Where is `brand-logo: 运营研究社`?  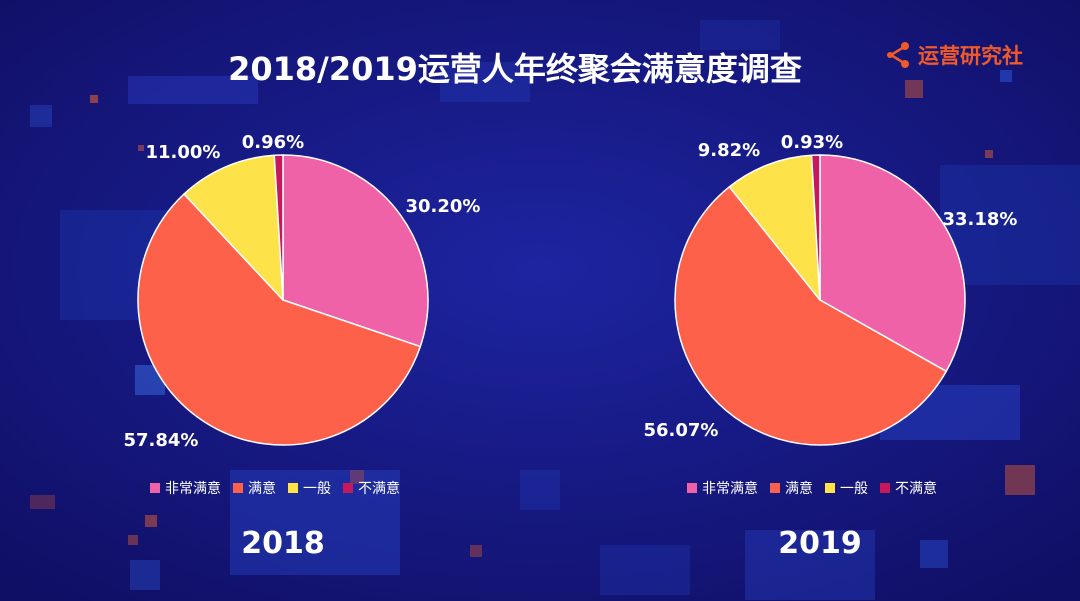
brand-logo: 运营研究社 is located at coordinates (953, 55).